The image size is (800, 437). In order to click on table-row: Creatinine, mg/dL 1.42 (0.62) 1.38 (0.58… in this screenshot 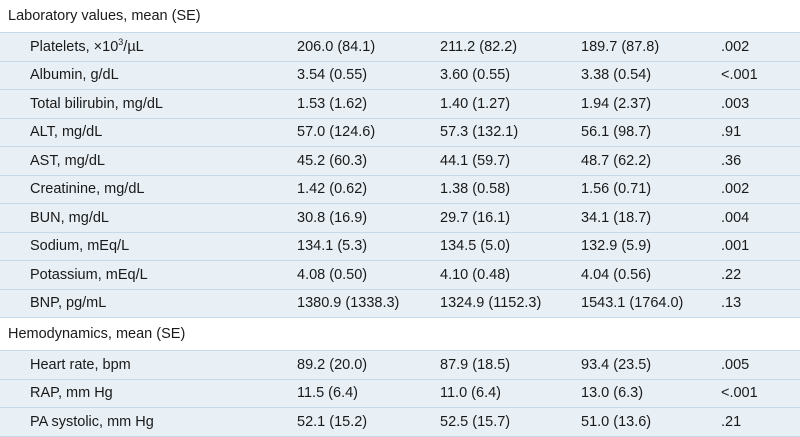, I will do `click(400, 189)`.